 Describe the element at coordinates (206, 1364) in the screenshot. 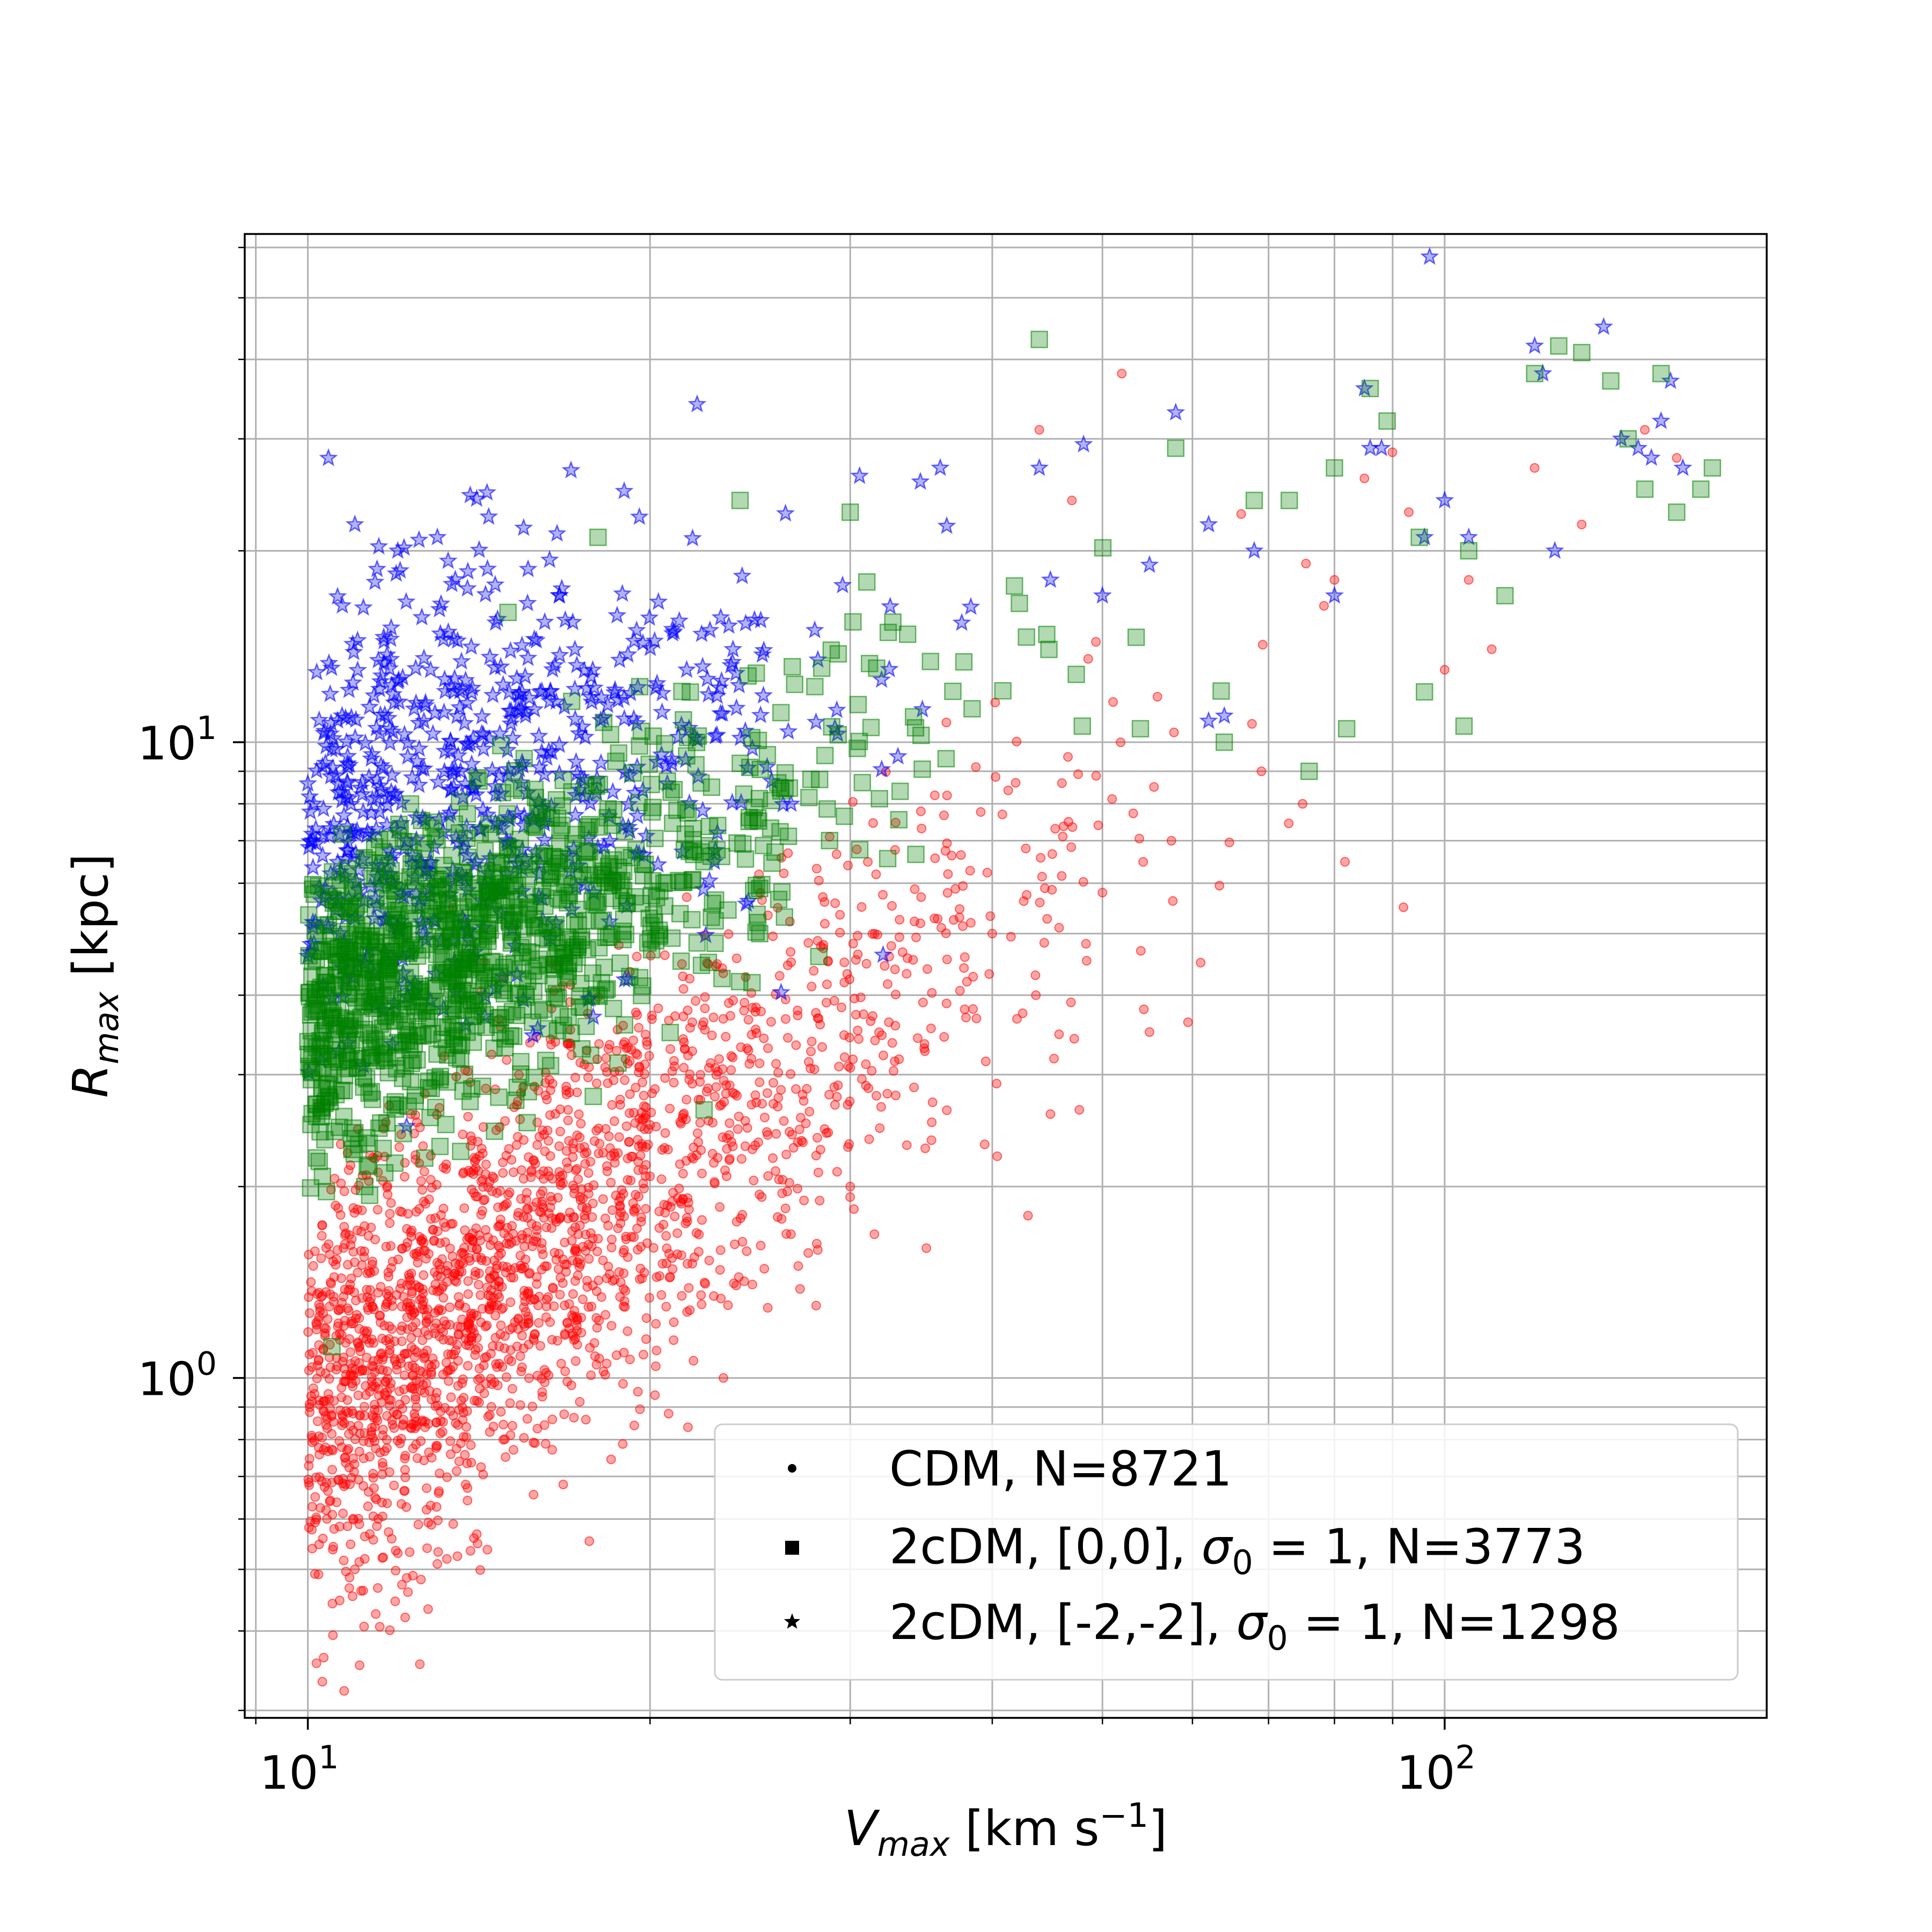

I see `y-tick-exp: 0` at that location.